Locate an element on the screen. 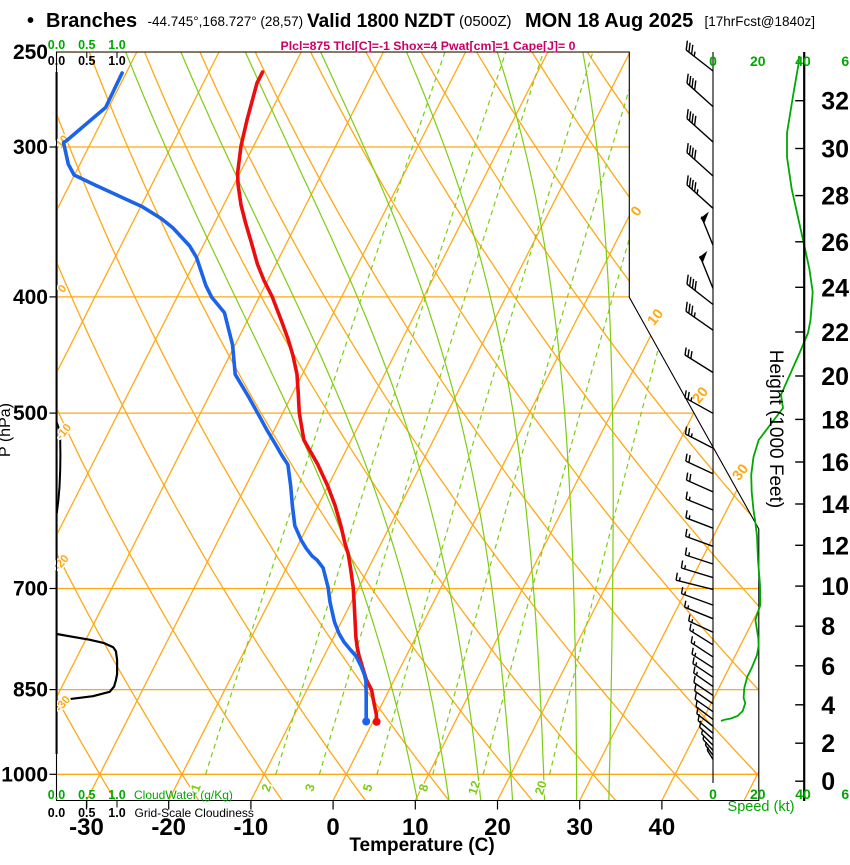  svg-text: 16 is located at coordinates (835, 463).